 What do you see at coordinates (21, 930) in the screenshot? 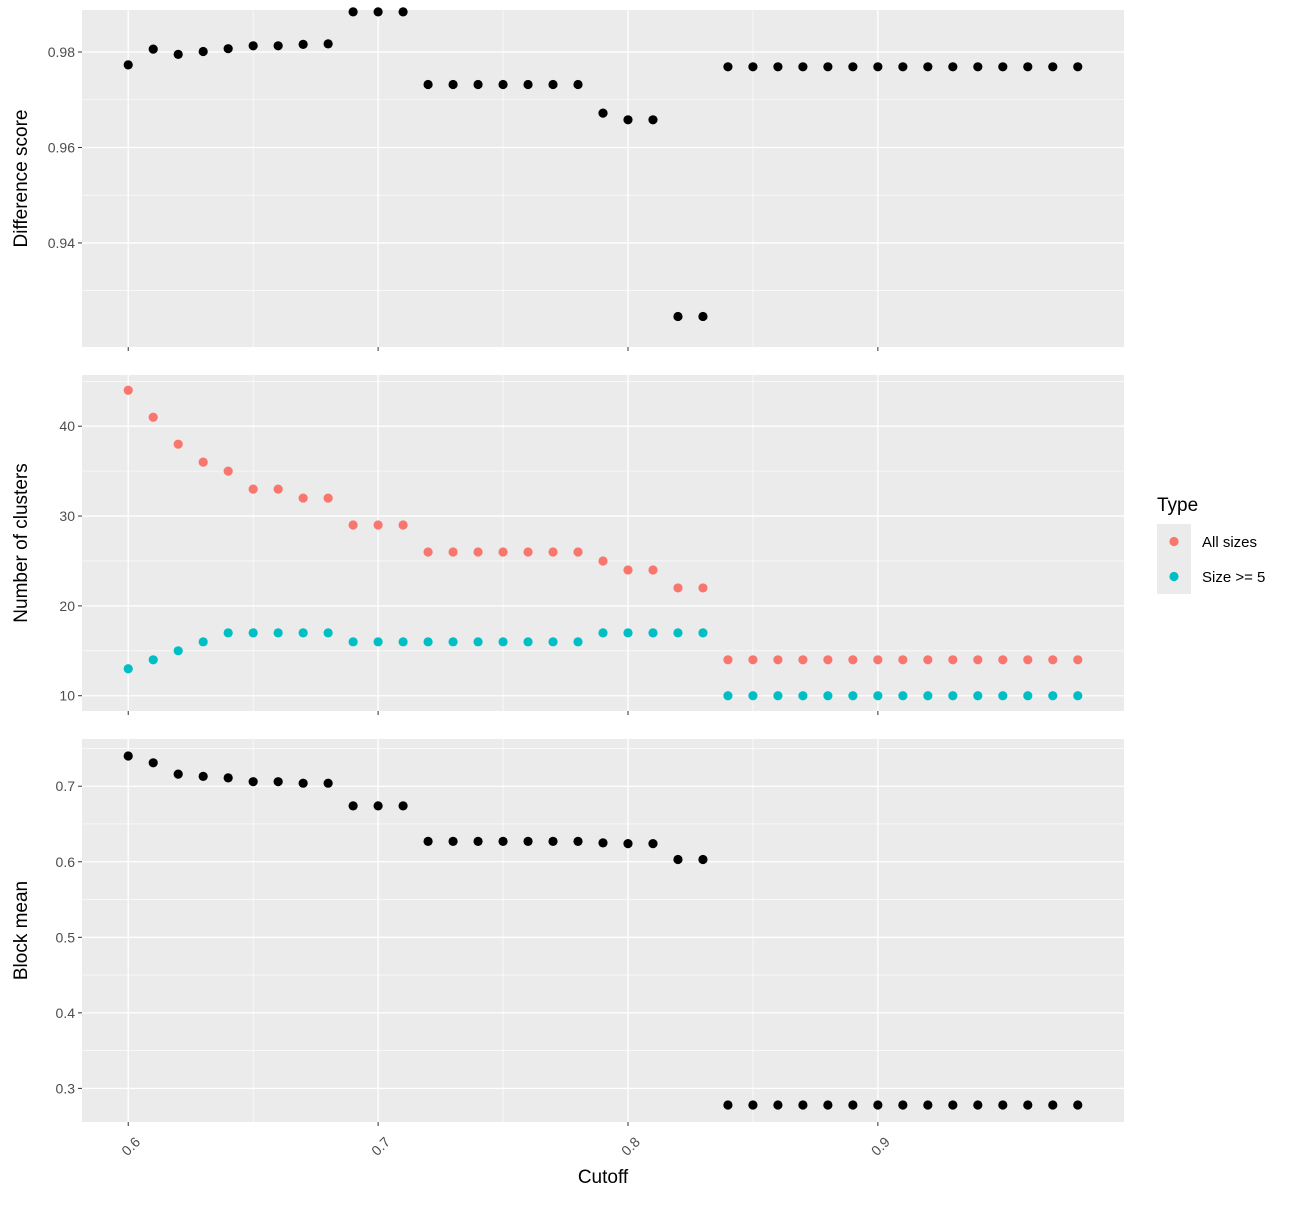
I see `y-axis-title: Block mean` at bounding box center [21, 930].